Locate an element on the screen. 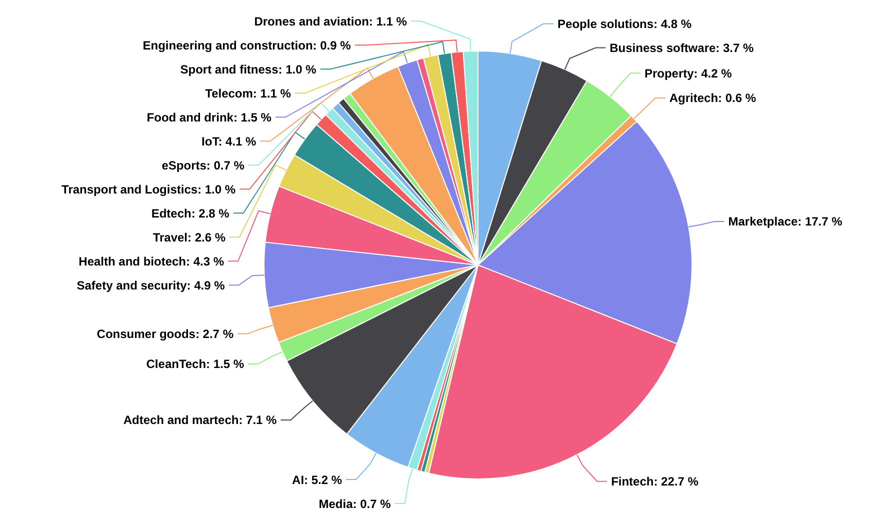 Image resolution: width=879 pixels, height=516 pixels. slice-label: CleanTech: 1.5 % is located at coordinates (195, 364).